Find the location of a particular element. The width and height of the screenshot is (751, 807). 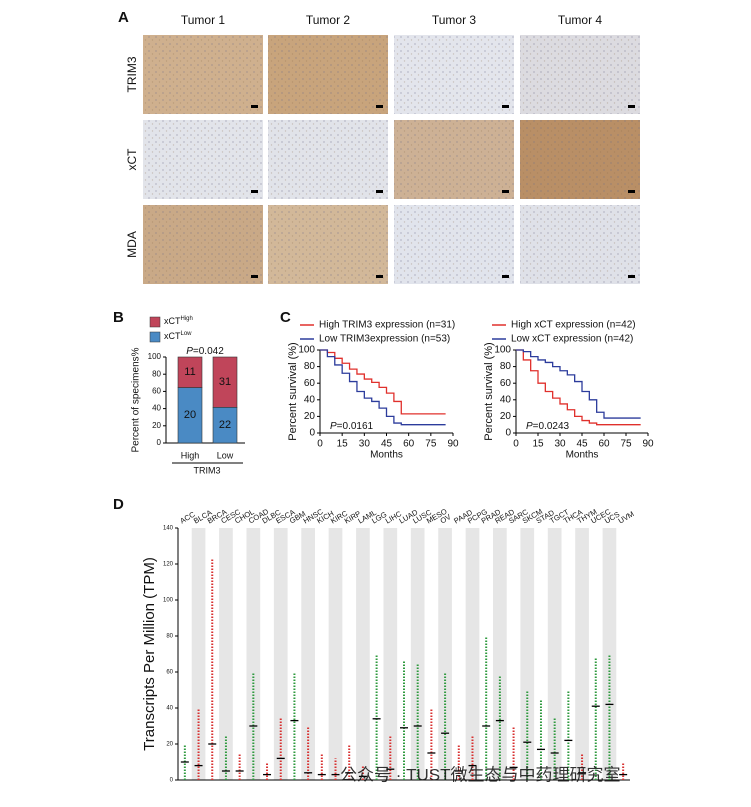

x-tick-label: 0 is located at coordinates (516, 444).